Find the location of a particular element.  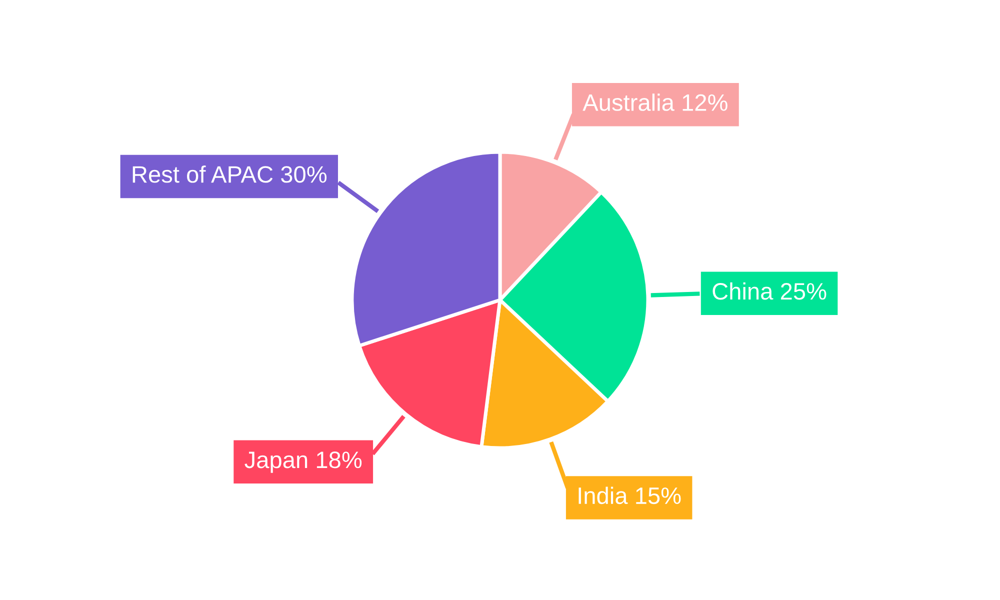

slice-label: Japan 18% is located at coordinates (303, 462).